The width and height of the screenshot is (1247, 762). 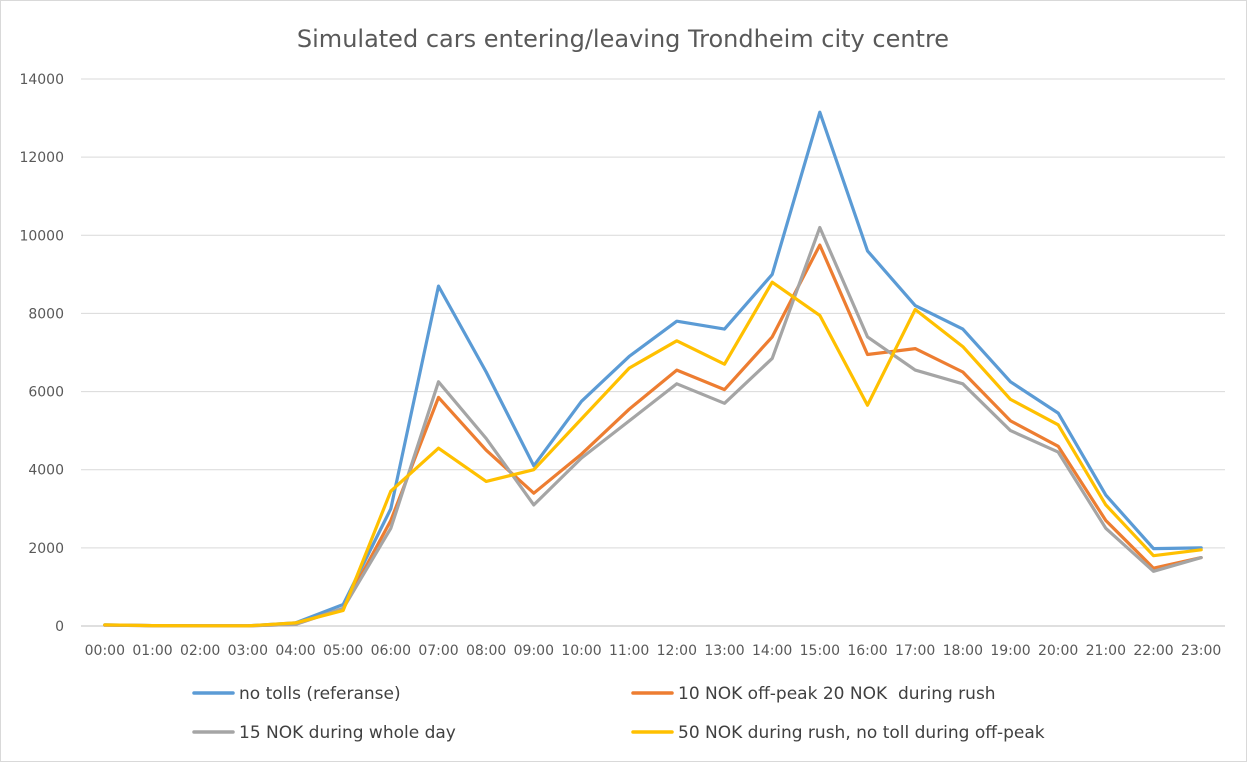 What do you see at coordinates (46, 393) in the screenshot?
I see `y-tick-label: 6000` at bounding box center [46, 393].